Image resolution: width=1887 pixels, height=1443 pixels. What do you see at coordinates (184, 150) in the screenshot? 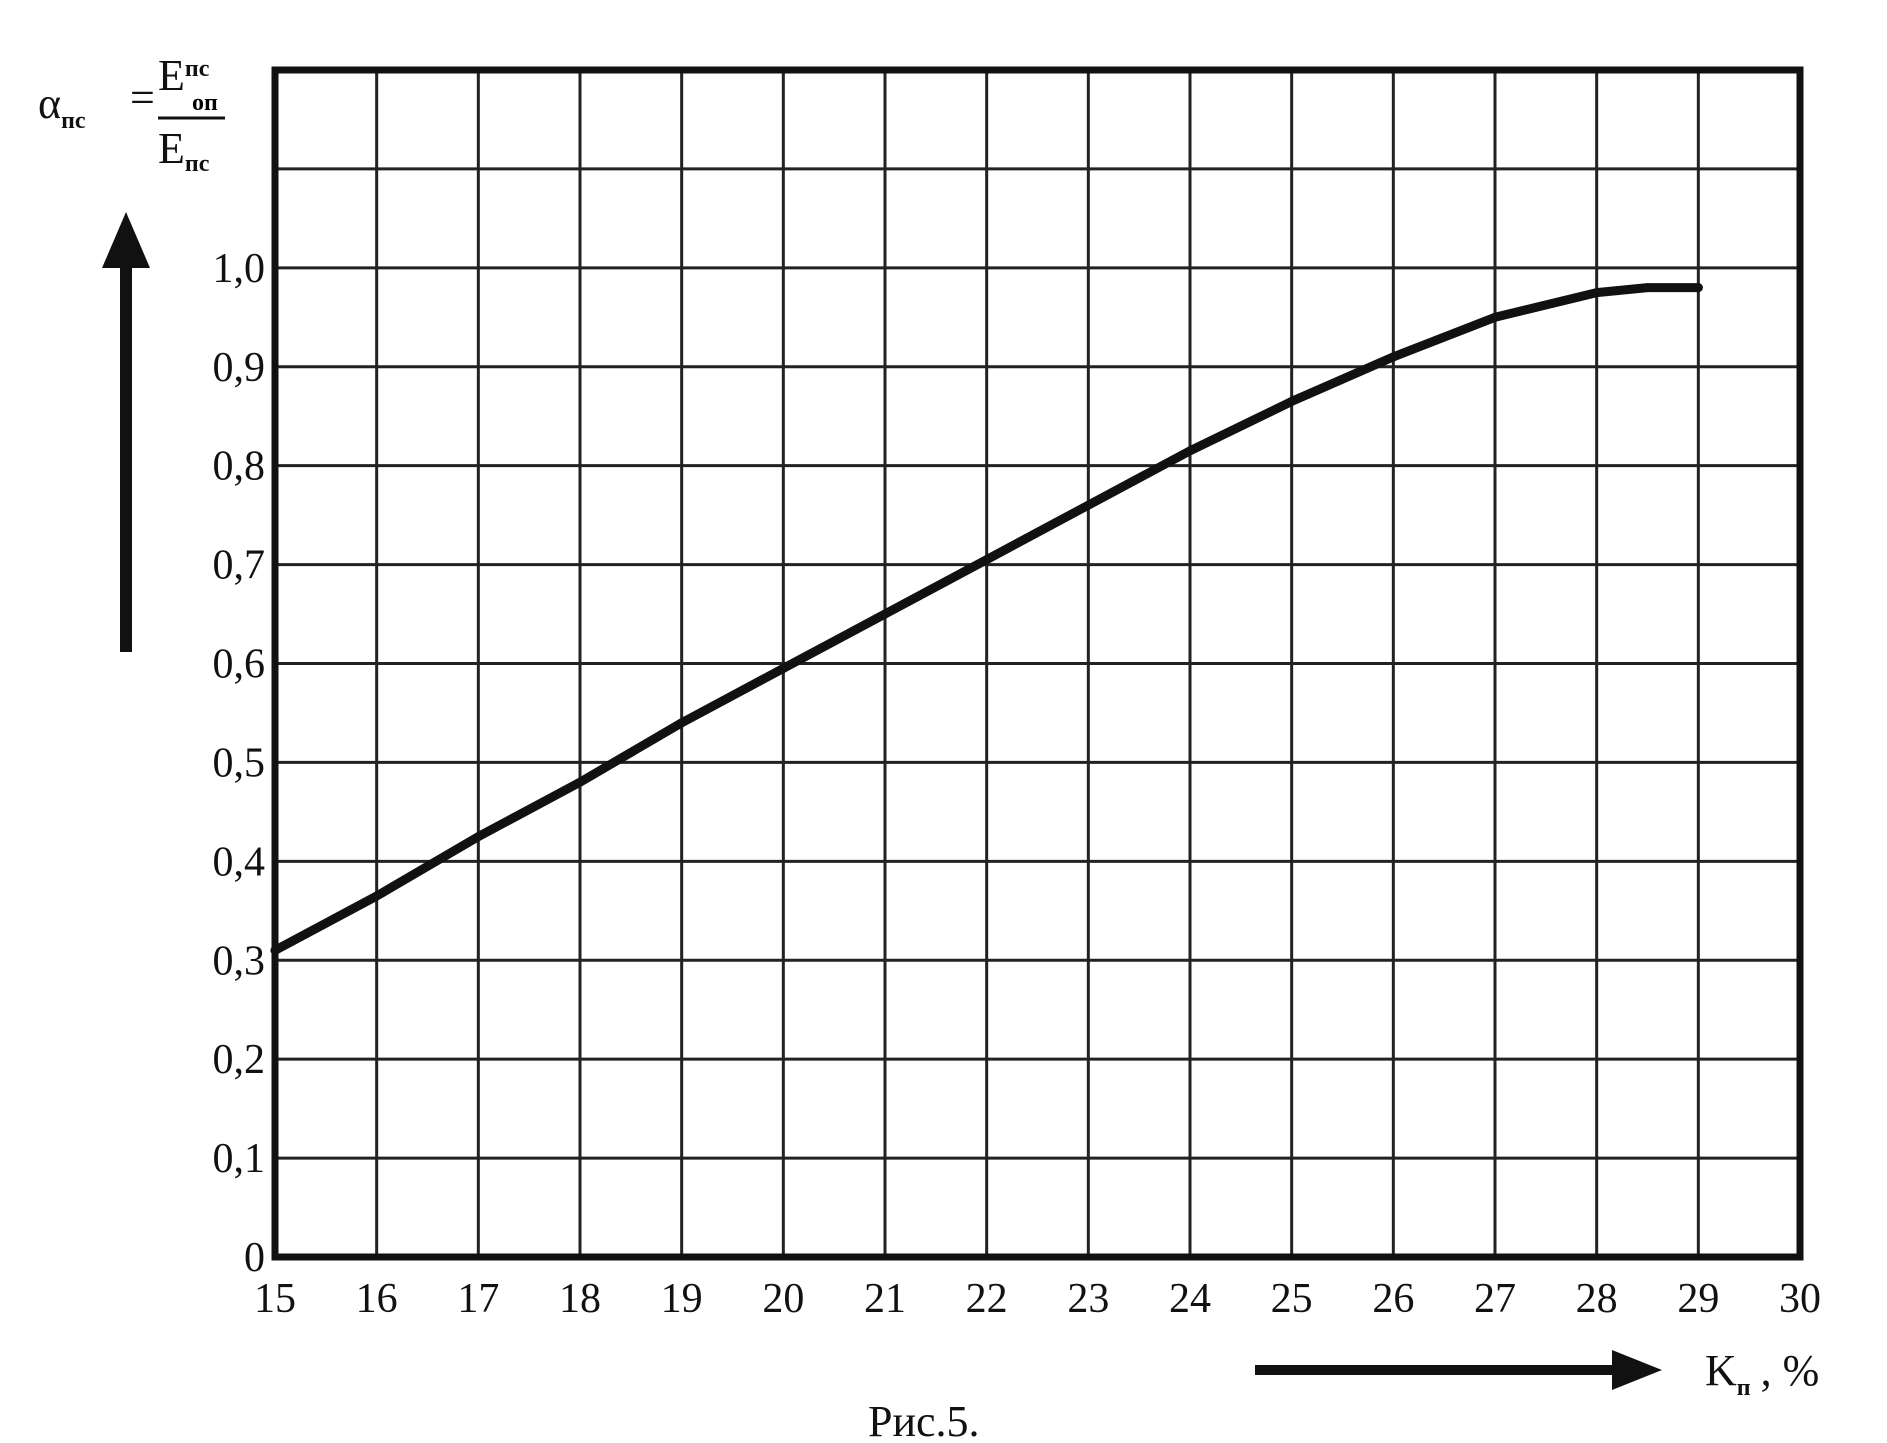
I see `y-label-denominator: Eпс` at bounding box center [184, 150].